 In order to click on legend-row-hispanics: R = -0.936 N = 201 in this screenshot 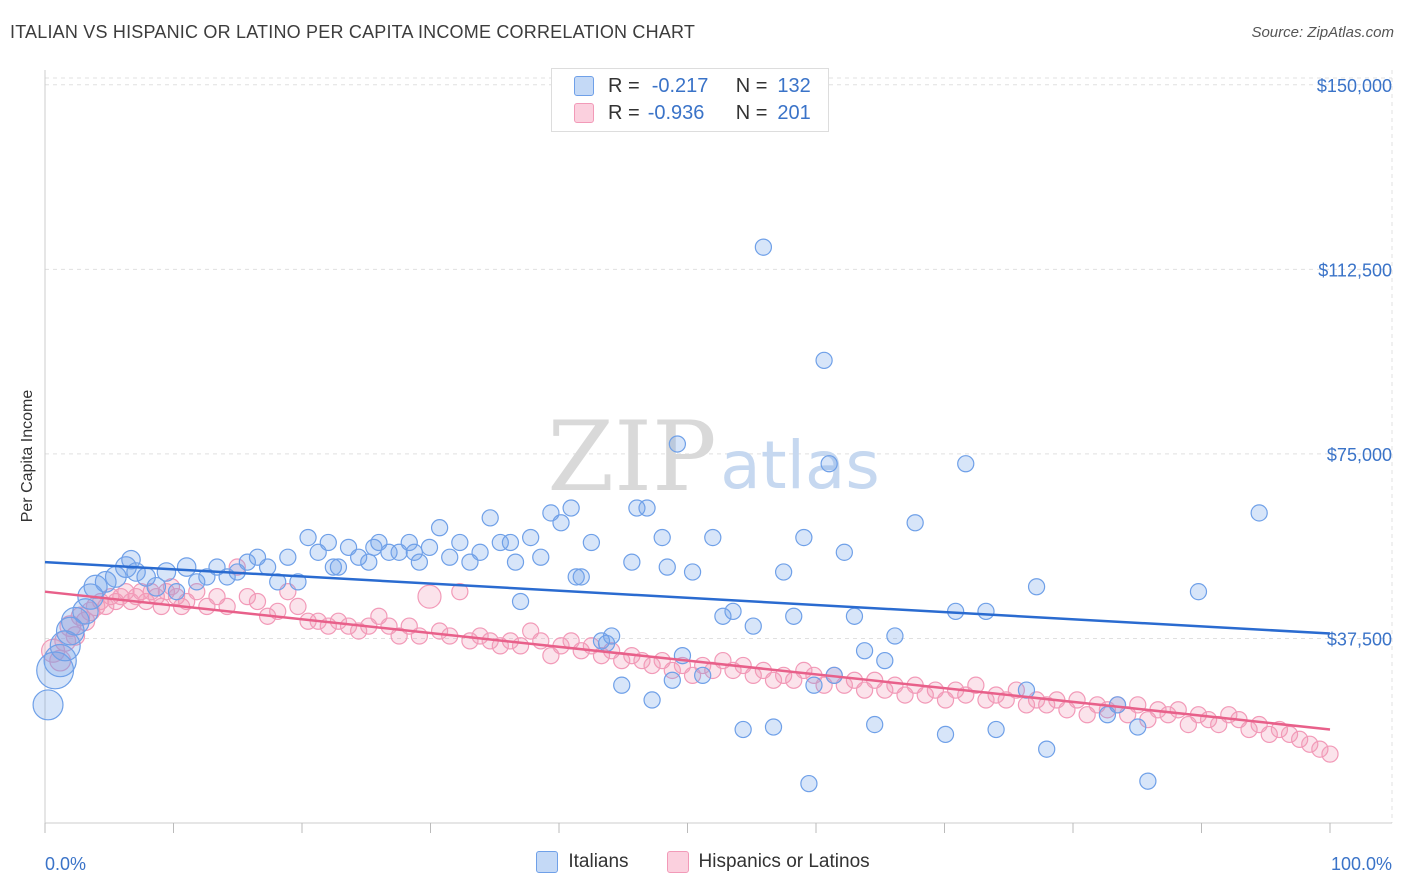, I will do `click(692, 113)`.